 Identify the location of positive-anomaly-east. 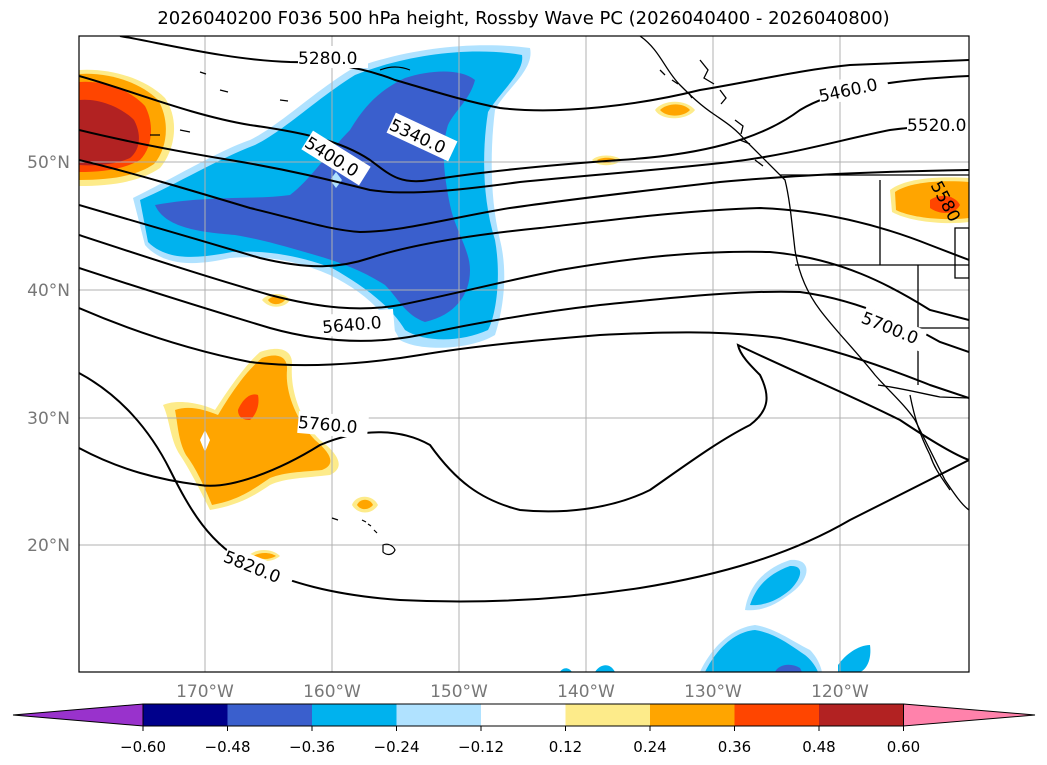
(929, 200).